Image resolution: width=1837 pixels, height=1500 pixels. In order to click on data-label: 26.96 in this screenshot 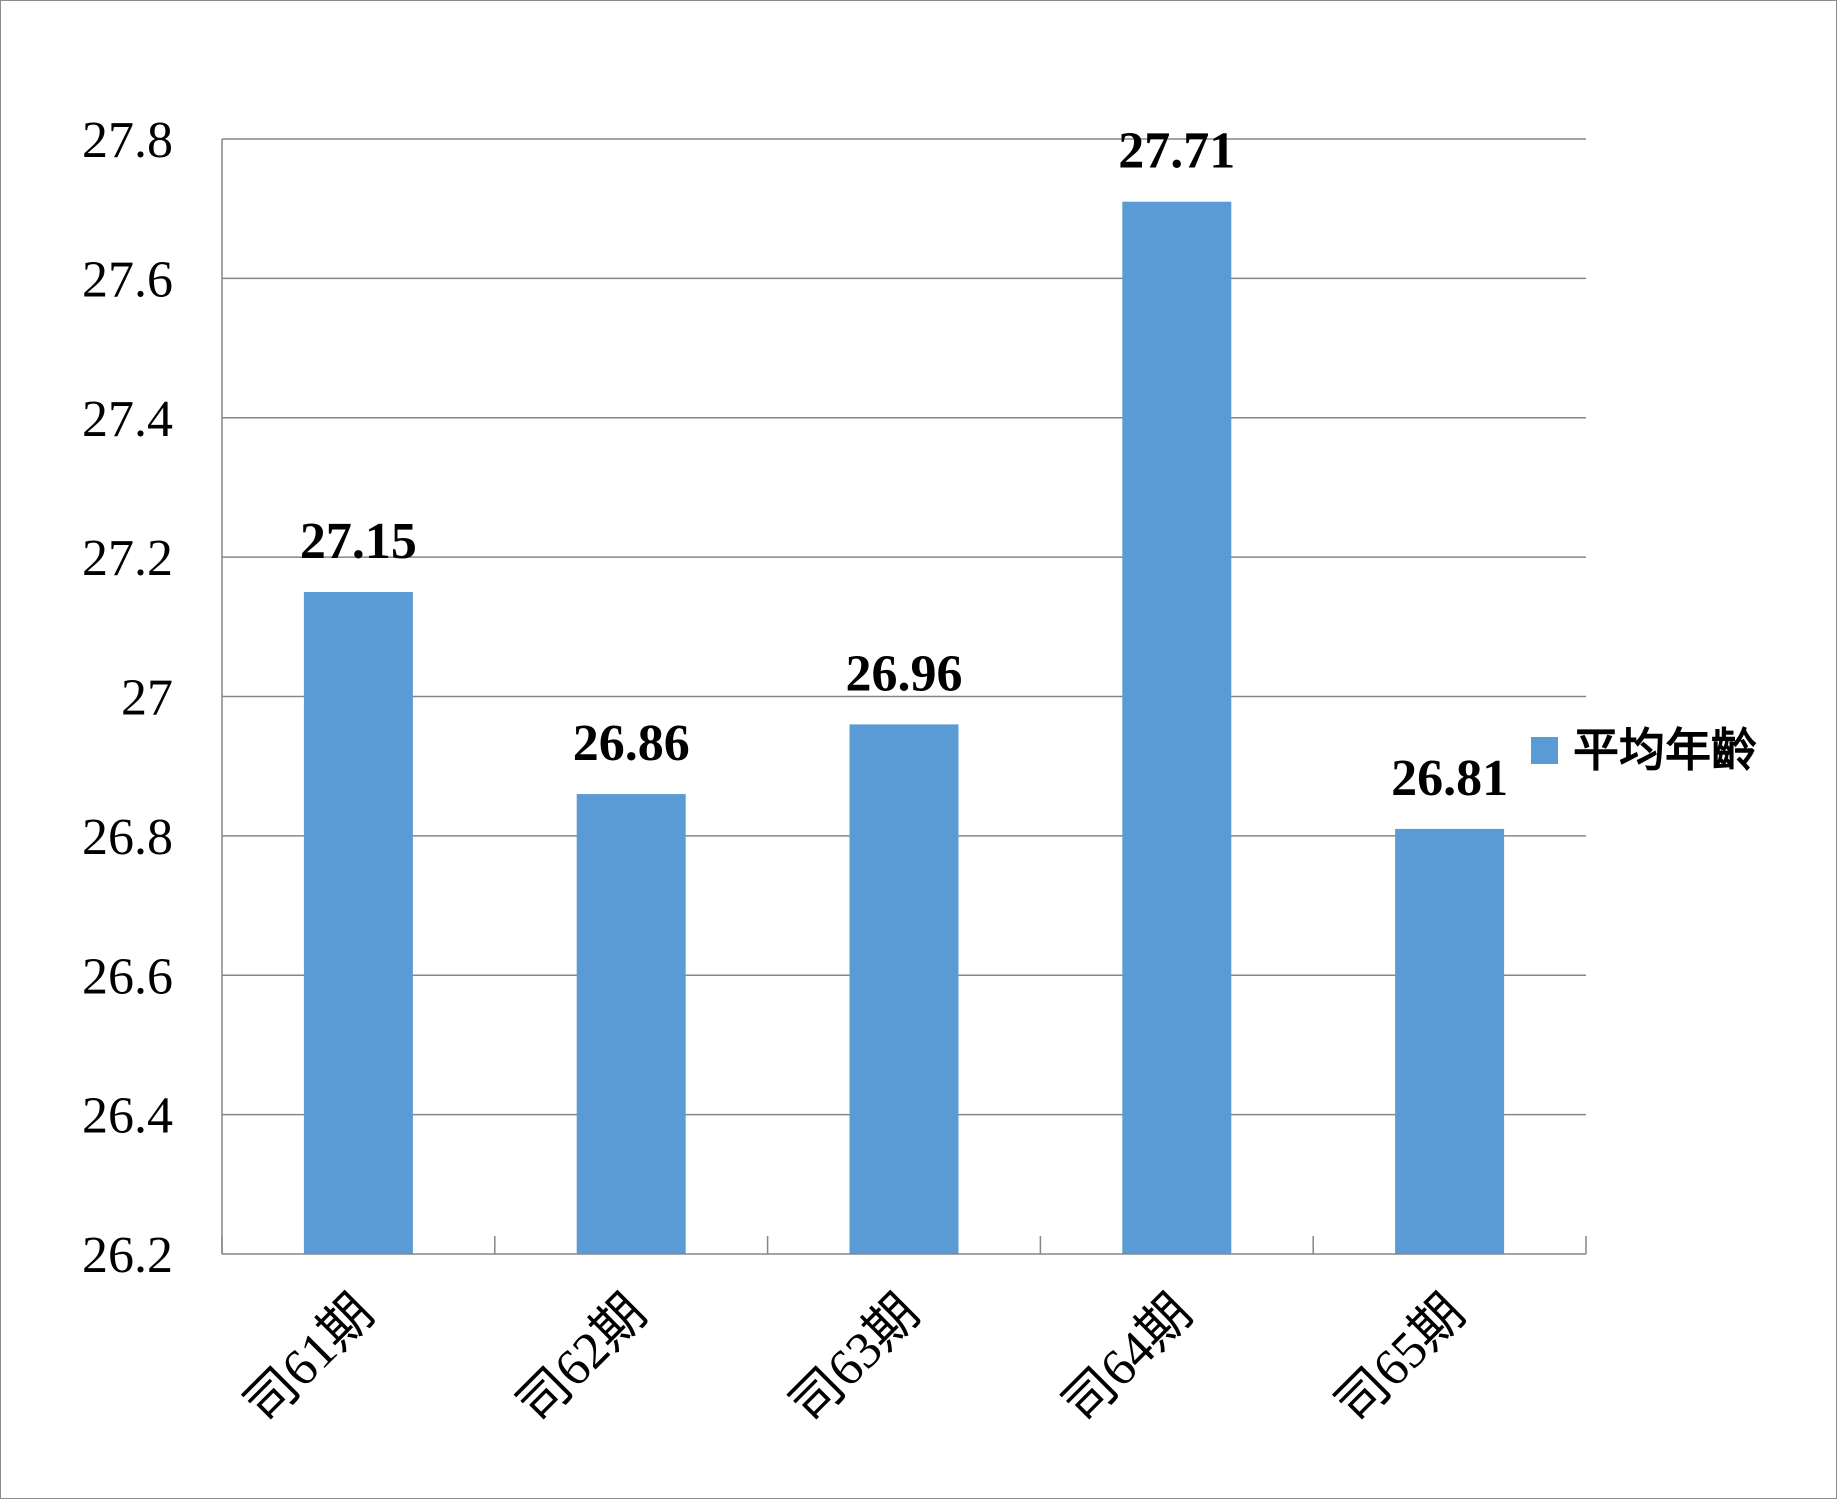, I will do `click(904, 673)`.